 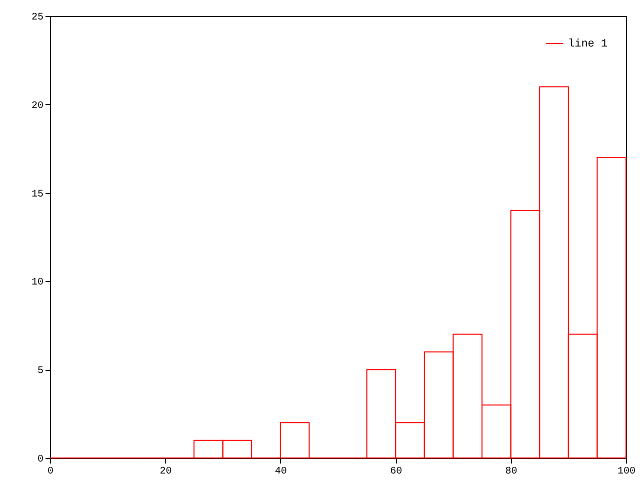 What do you see at coordinates (37, 18) in the screenshot?
I see `y-tick-label: 25` at bounding box center [37, 18].